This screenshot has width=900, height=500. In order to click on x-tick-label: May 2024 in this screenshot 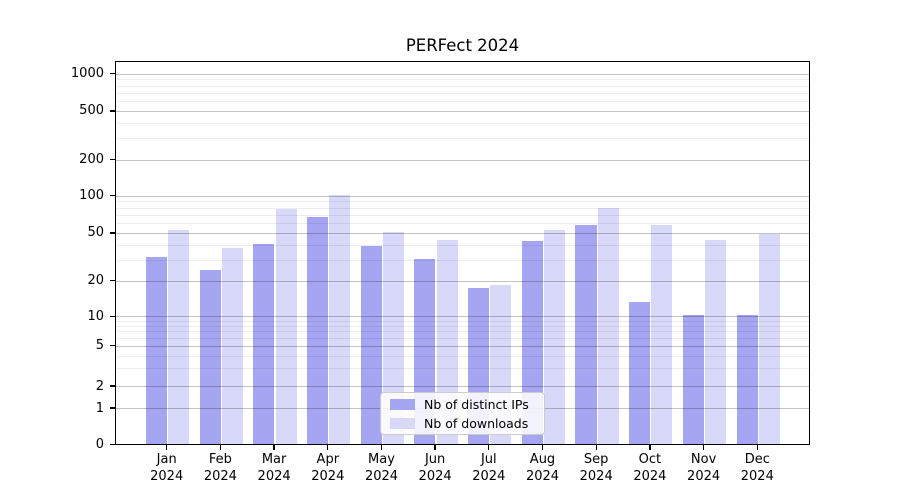, I will do `click(381, 468)`.